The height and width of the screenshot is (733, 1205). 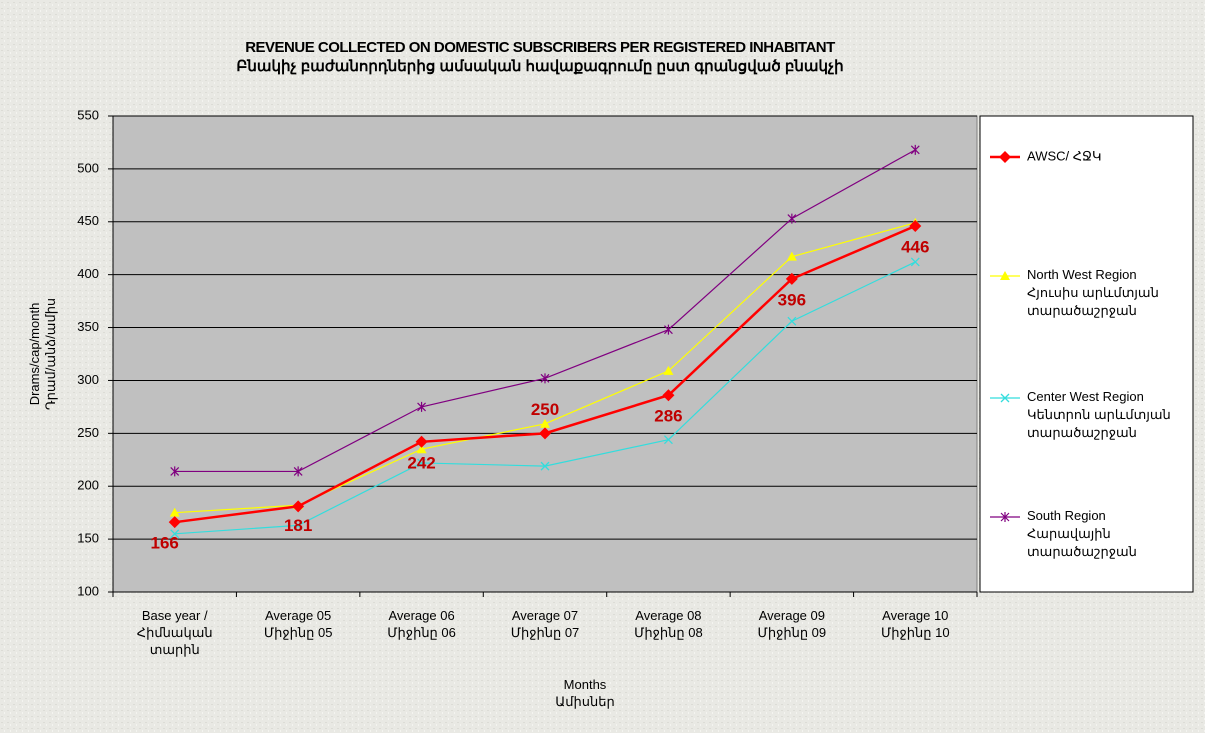 I want to click on data-label: 181, so click(x=298, y=525).